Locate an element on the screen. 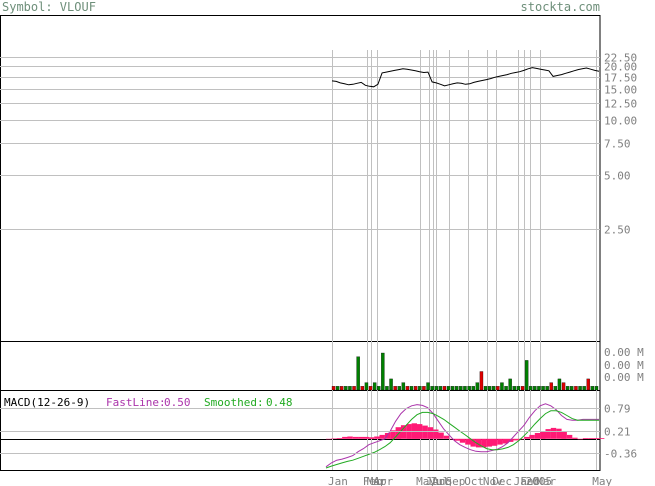  x-tick-label: Nov is located at coordinates (493, 480).